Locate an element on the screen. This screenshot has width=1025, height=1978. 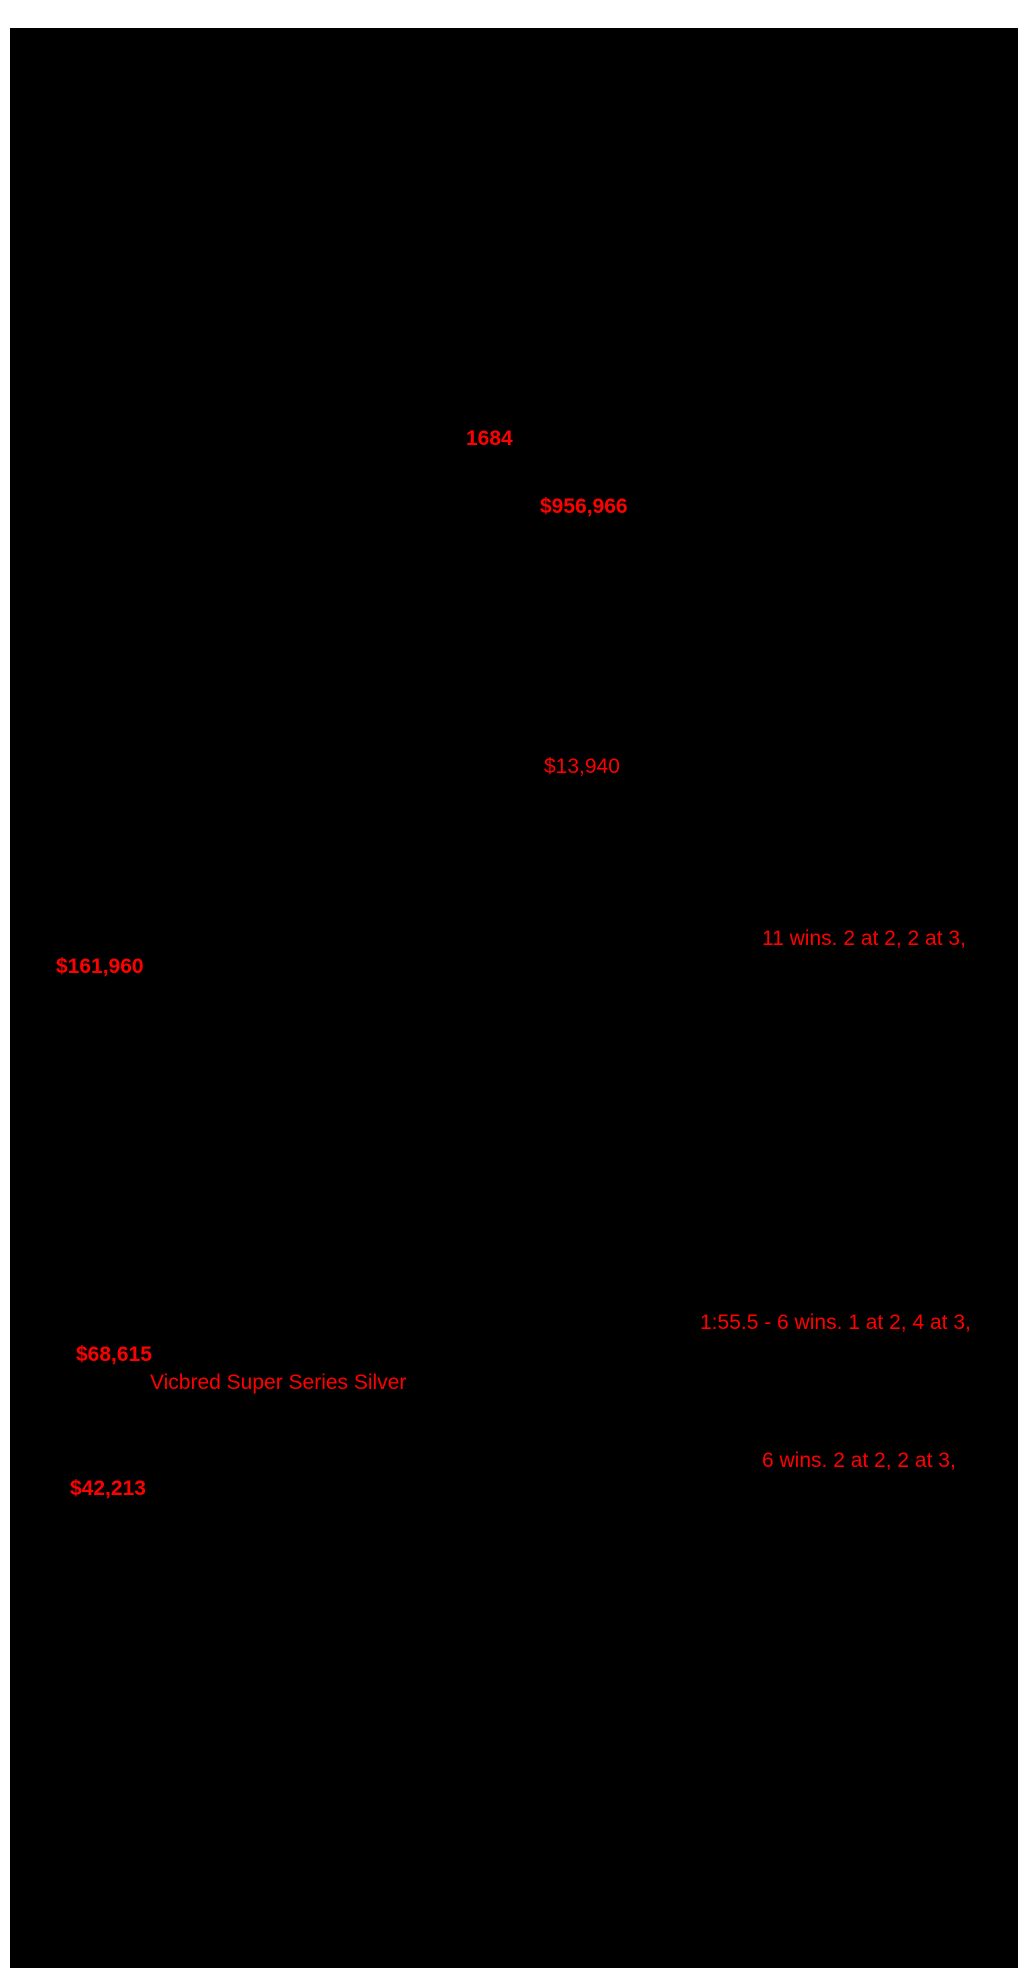
annotation-race-record-2: 1:55.5 - 6 wins. 1 at 2, 4 at 3, is located at coordinates (835, 1322).